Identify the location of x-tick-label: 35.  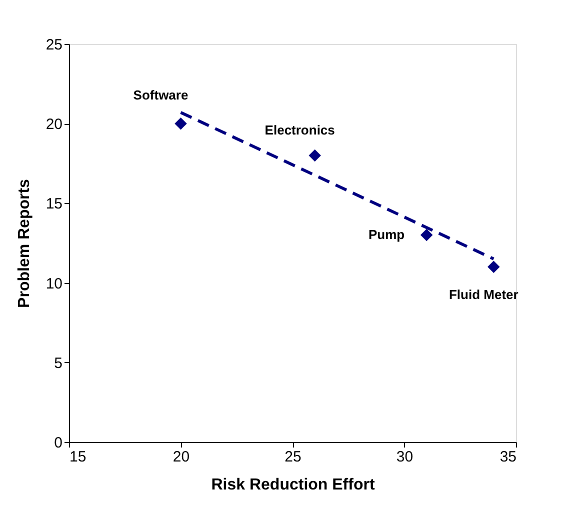
(508, 457).